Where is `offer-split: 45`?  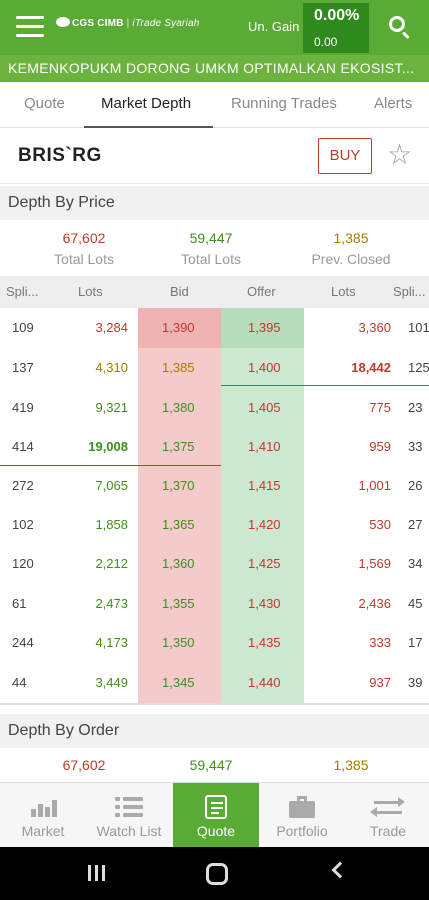
offer-split: 45 is located at coordinates (415, 603).